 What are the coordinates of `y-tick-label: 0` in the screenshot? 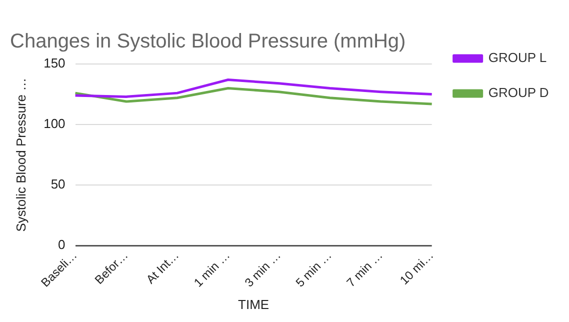 It's located at (62, 244).